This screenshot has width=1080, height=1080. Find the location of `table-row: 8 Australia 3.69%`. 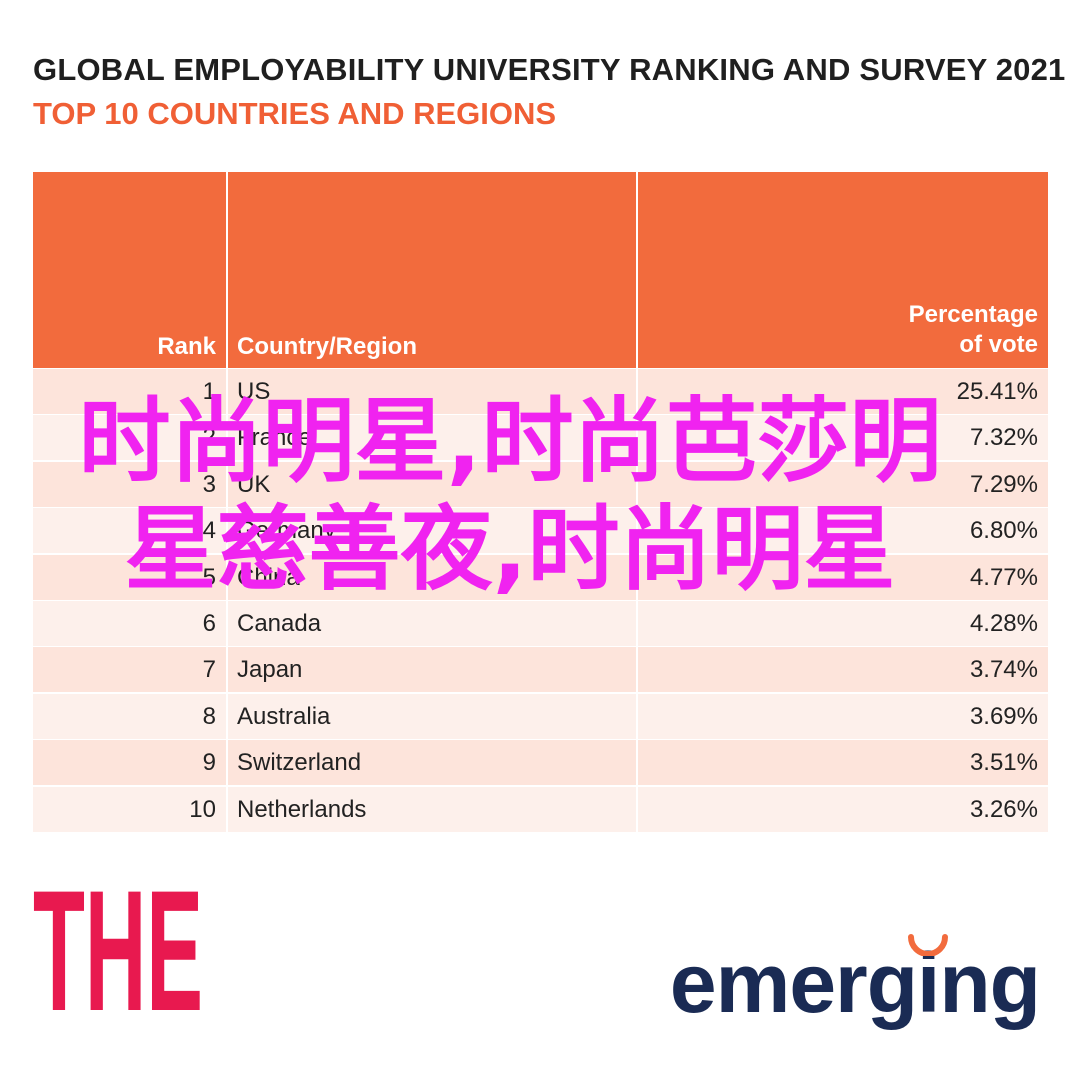

table-row: 8 Australia 3.69% is located at coordinates (540, 716).